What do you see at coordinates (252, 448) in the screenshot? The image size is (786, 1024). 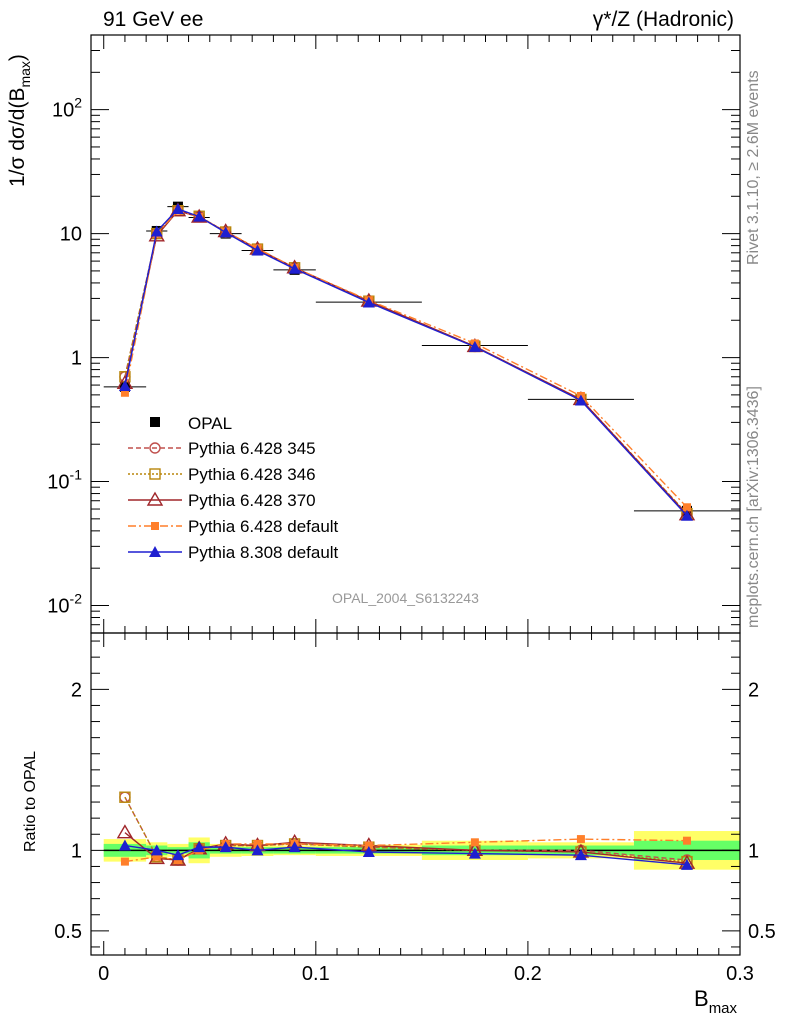 I see `legend-label-1: Pythia 6.428 345` at bounding box center [252, 448].